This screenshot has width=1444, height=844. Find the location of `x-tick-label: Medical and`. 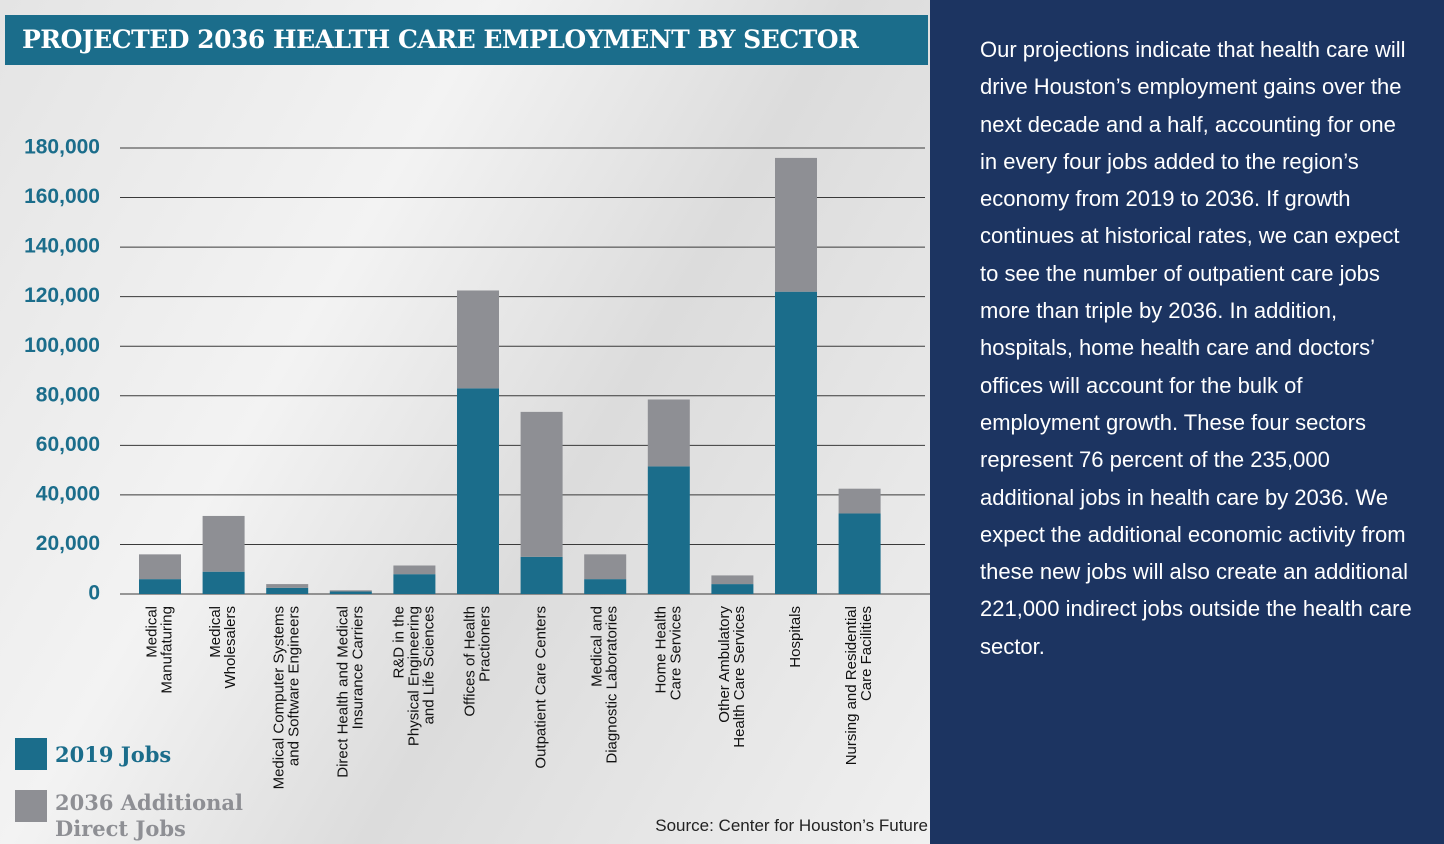

x-tick-label: Medical and is located at coordinates (597, 646).